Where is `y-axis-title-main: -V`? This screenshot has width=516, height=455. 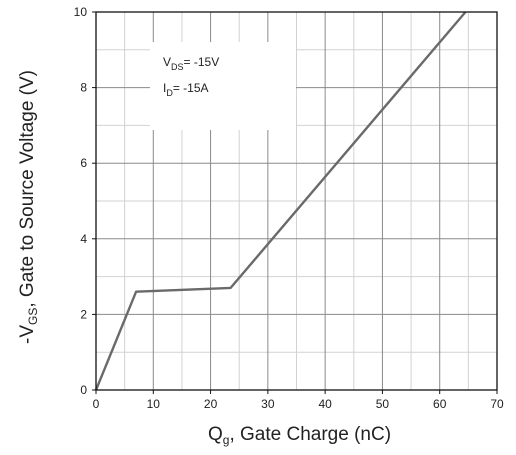 y-axis-title-main: -V is located at coordinates (27, 334).